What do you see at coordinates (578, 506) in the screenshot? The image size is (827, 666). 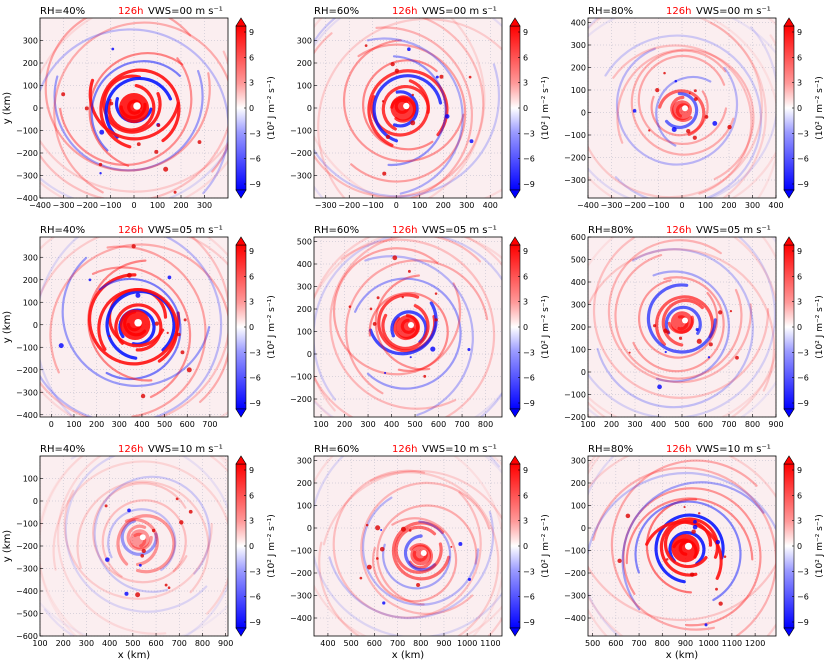 I see `y-tick-label: 100` at bounding box center [578, 506].